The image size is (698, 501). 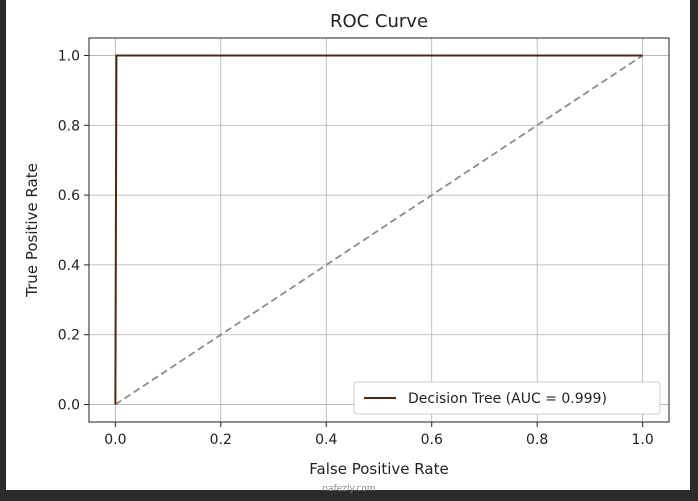 I want to click on x-tick-label: 0.4, so click(x=326, y=440).